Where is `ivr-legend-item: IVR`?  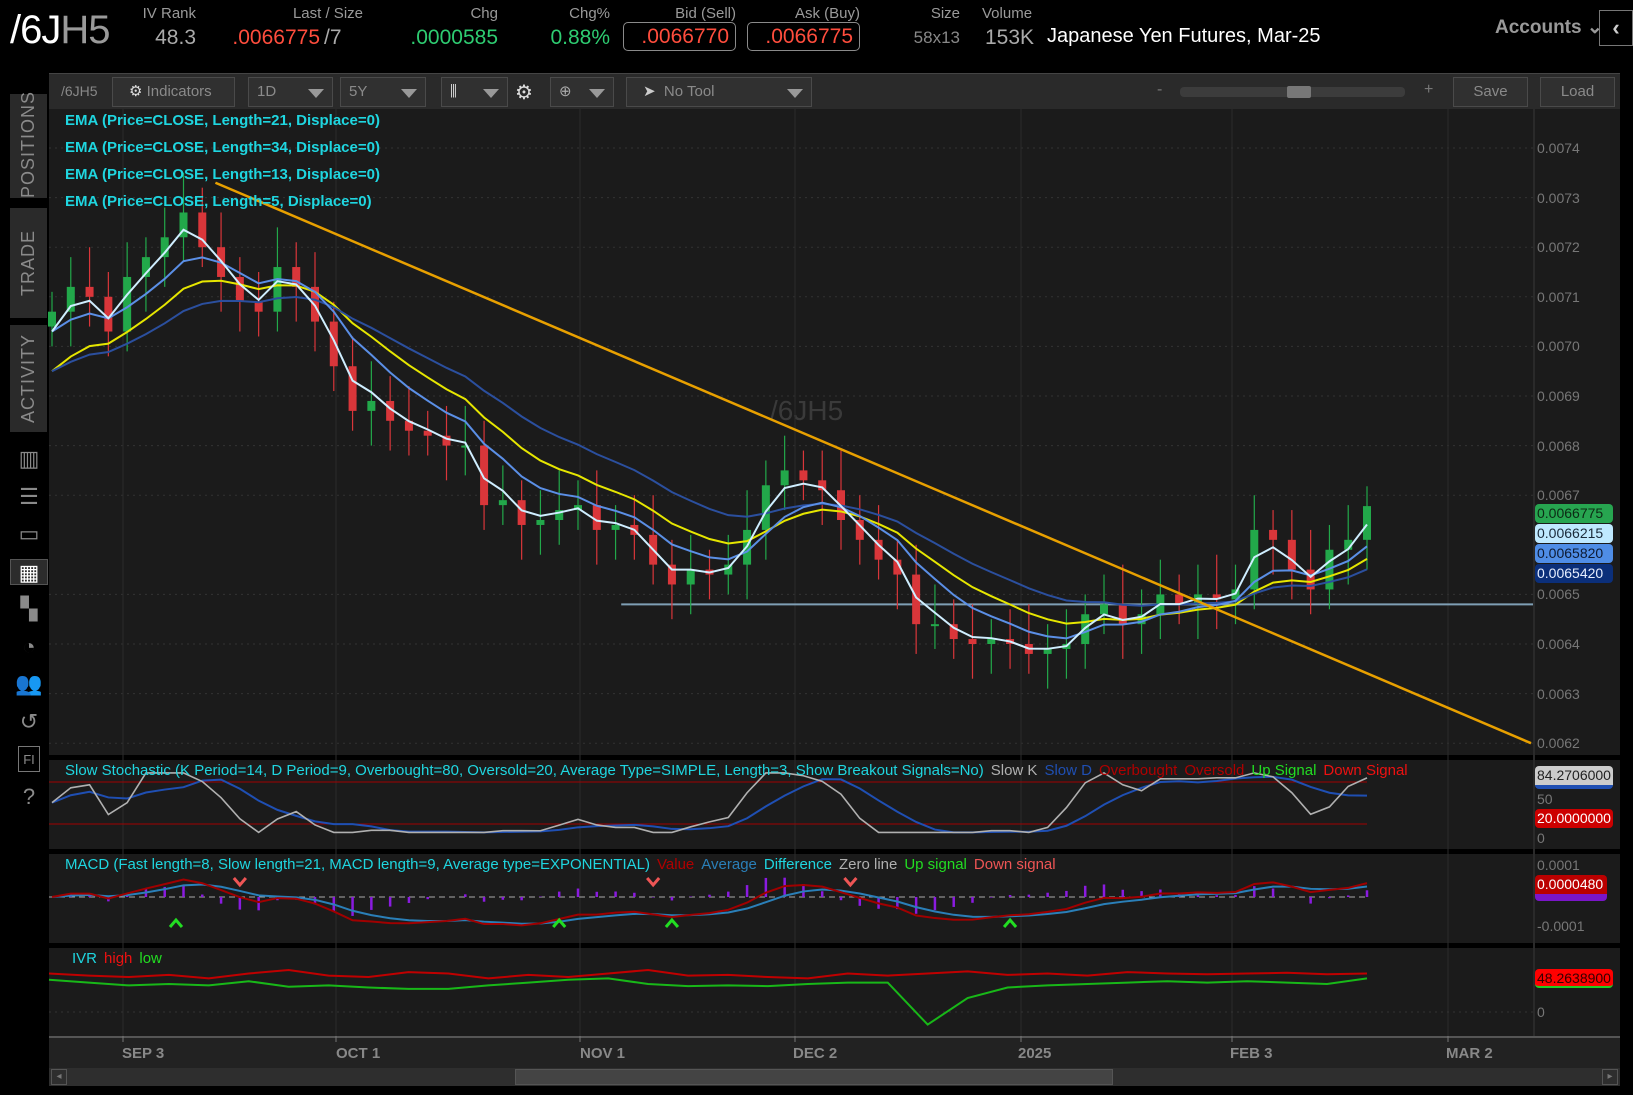
ivr-legend-item: IVR is located at coordinates (85, 958).